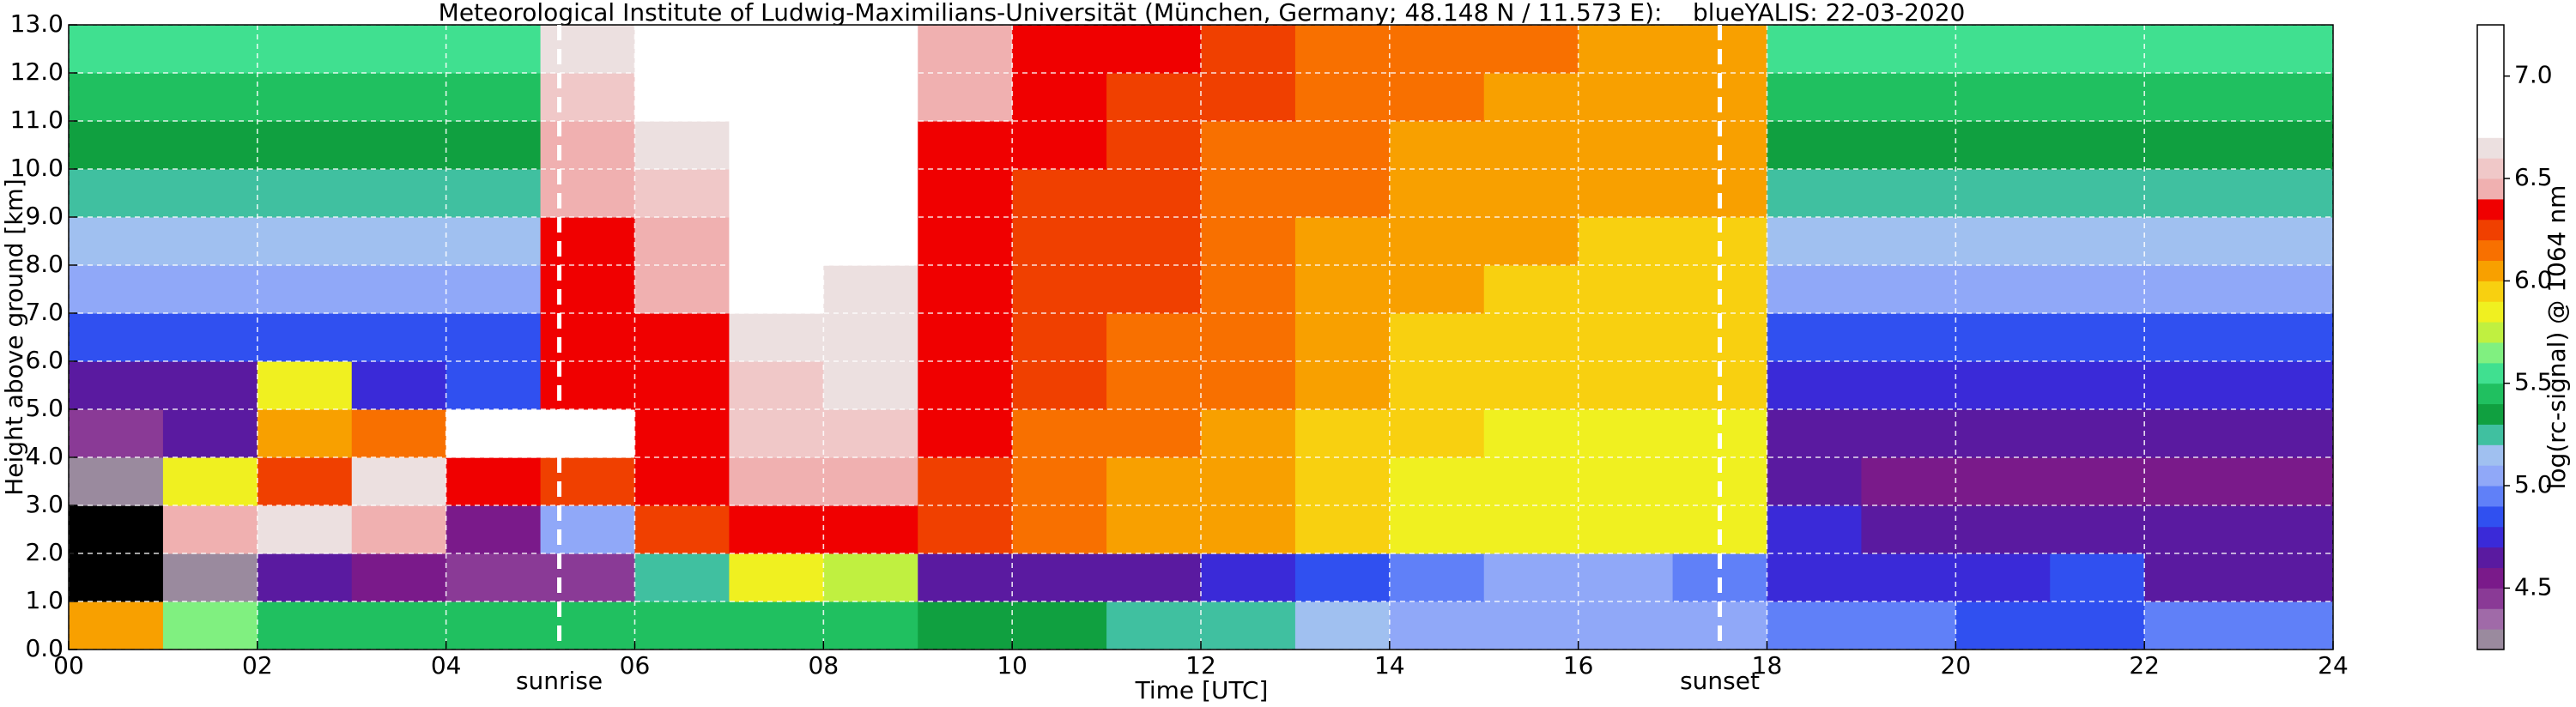 This screenshot has height=707, width=2576. What do you see at coordinates (559, 681) in the screenshot?
I see `annotation-label: sunrise` at bounding box center [559, 681].